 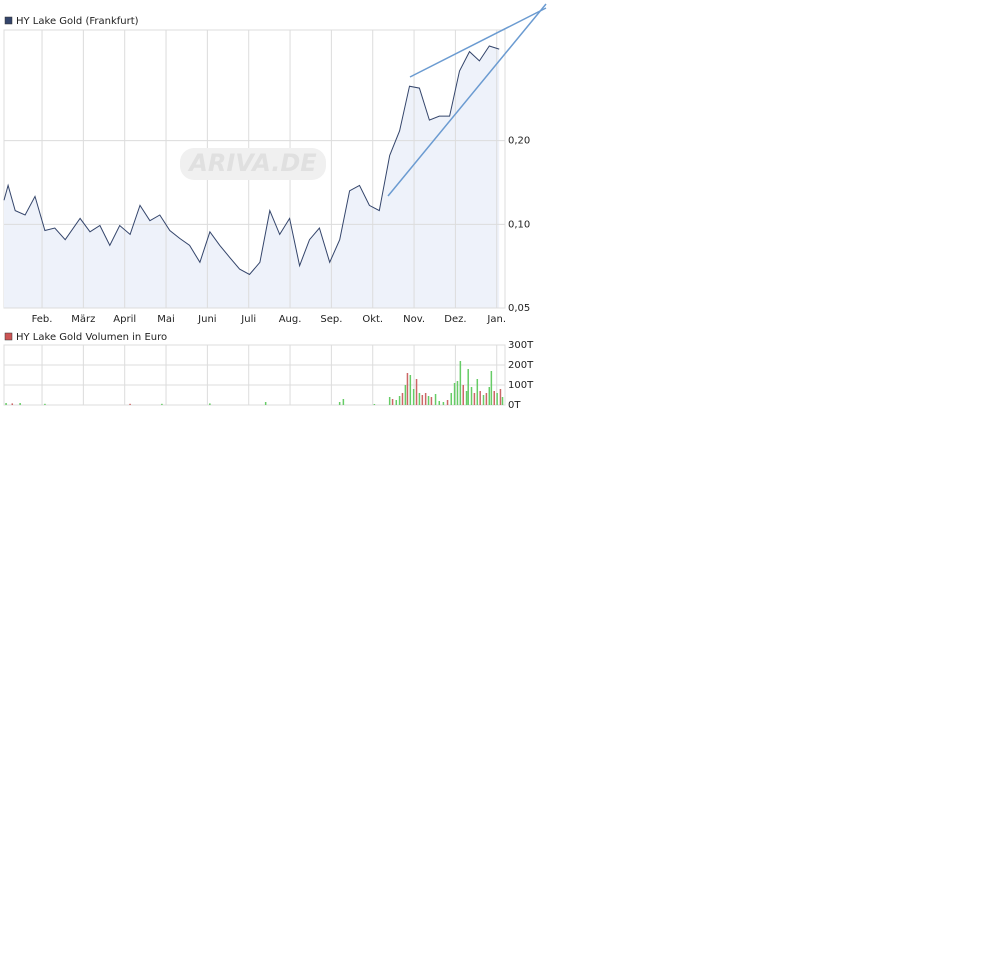 I want to click on y-tick-label: 100T, so click(x=521, y=385).